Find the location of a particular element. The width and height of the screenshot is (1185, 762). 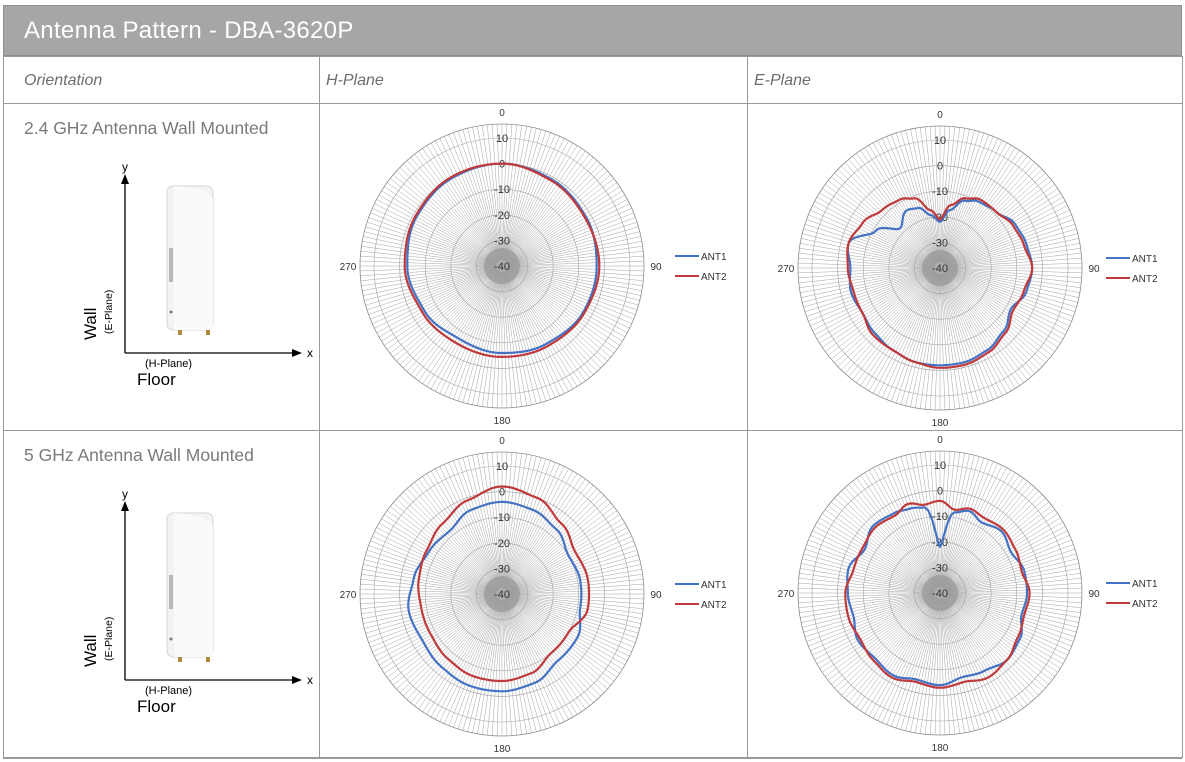

polar-chart-5ghz-h-plane: 10 0 -10 -20 -30 -40 0 90 180 270 ANT1 ANT2 is located at coordinates (533, 595).